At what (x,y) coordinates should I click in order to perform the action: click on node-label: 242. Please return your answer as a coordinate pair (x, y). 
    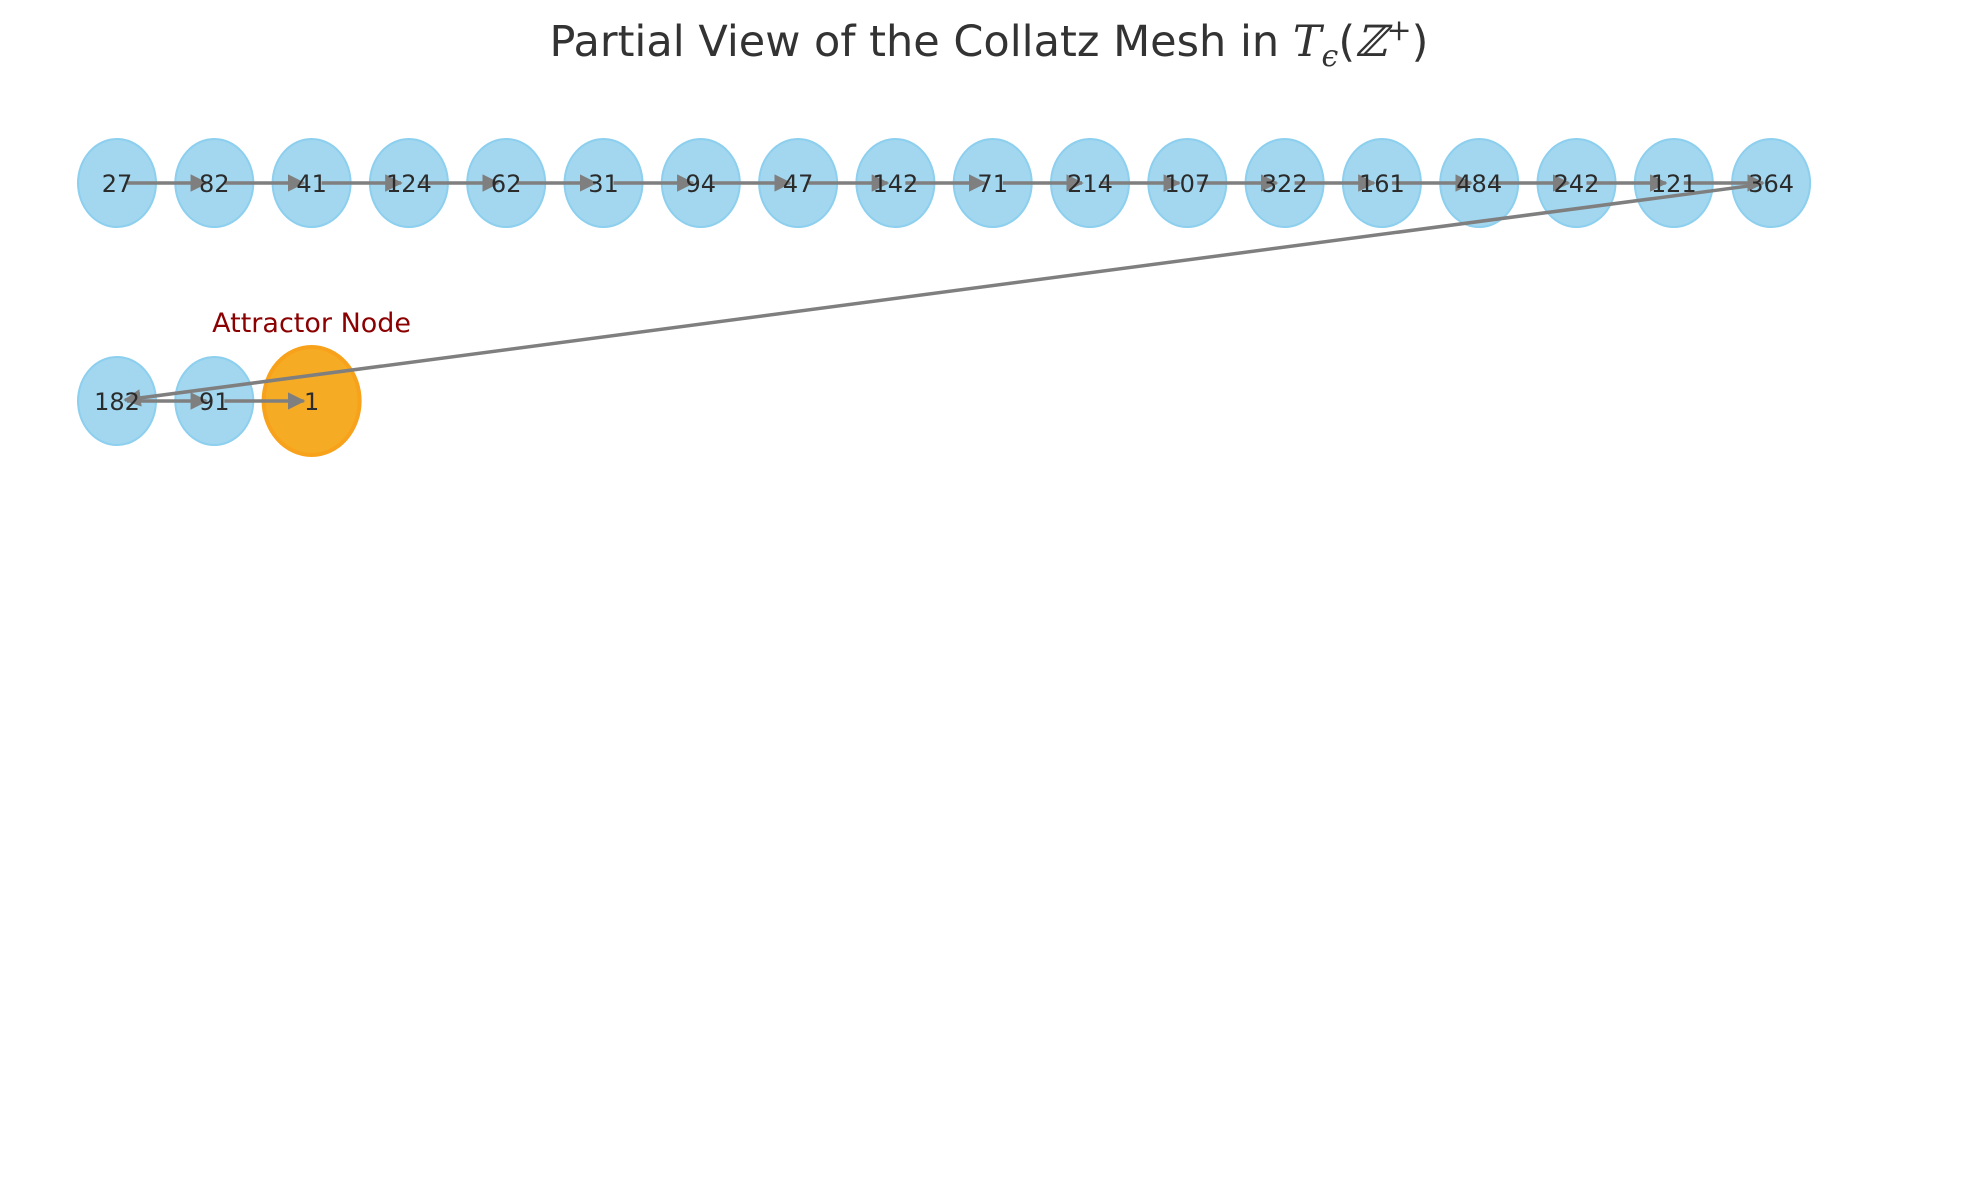
    Looking at the image, I should click on (1577, 184).